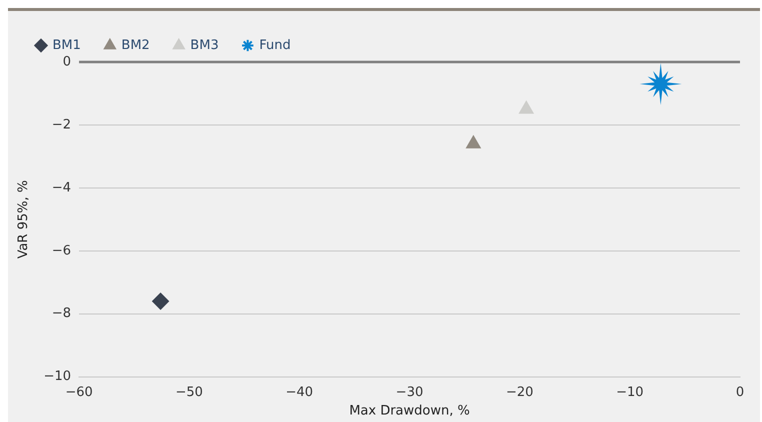 Image resolution: width=762 pixels, height=422 pixels. I want to click on y-tick-label: 0, so click(67, 62).